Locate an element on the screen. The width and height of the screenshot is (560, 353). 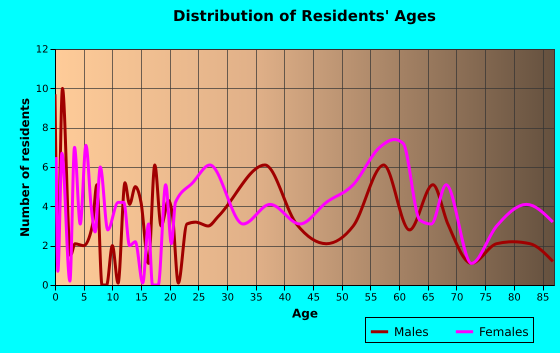
x-tick-label: 80 is located at coordinates (514, 298).